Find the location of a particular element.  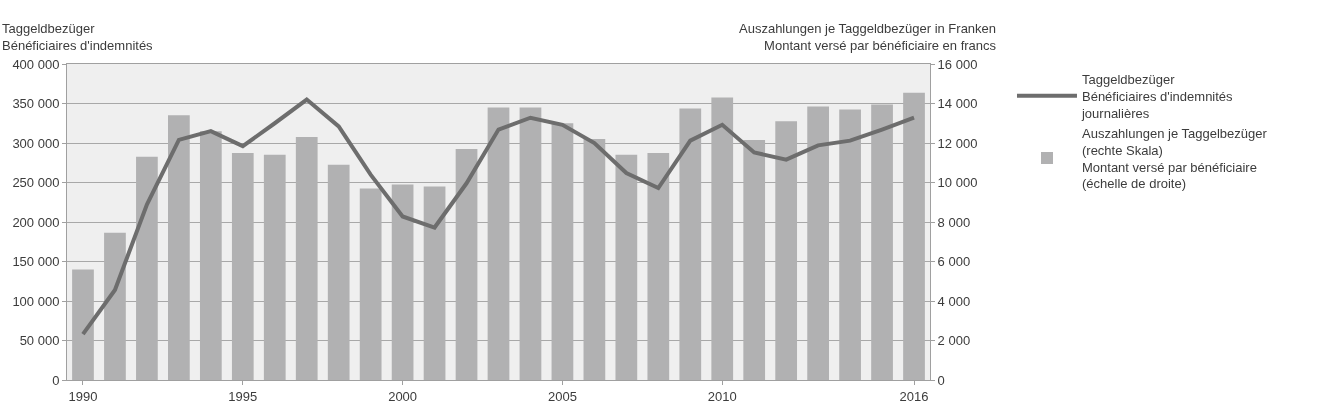

x-tick-label: 2016 is located at coordinates (914, 396).